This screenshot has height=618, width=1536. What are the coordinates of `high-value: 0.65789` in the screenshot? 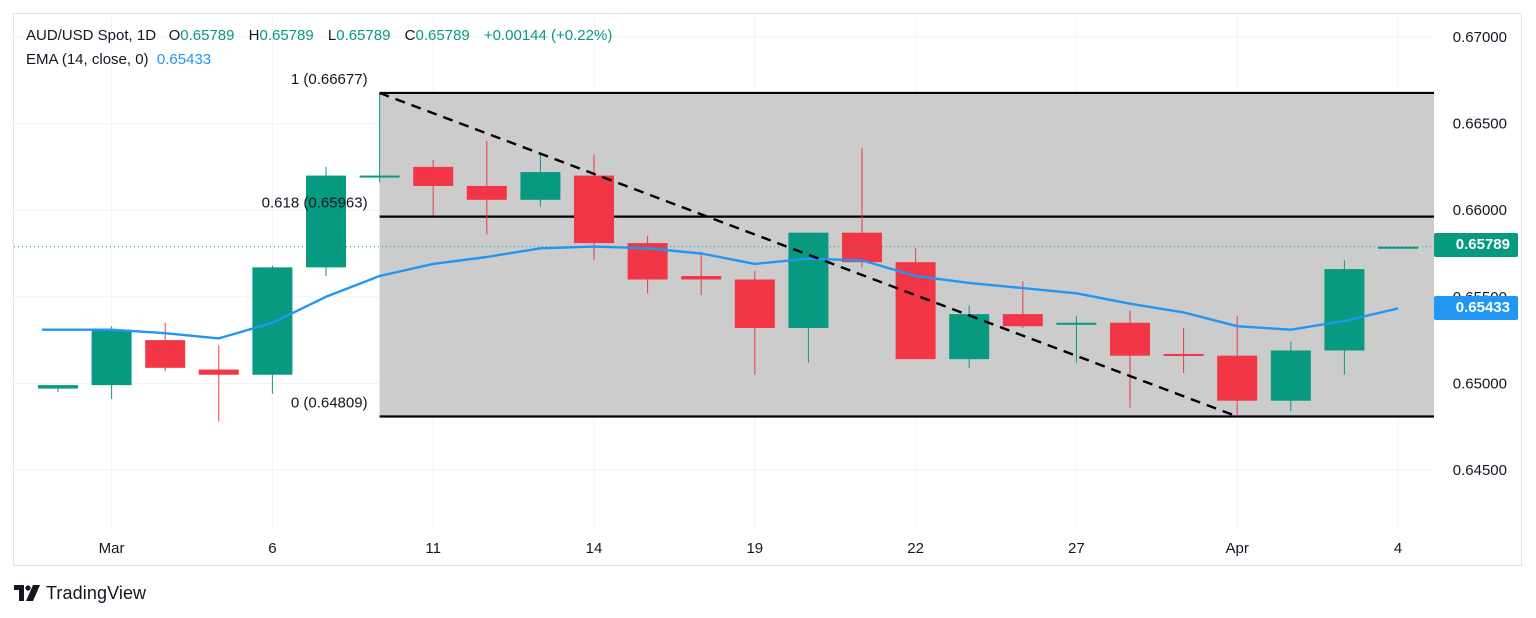 It's located at (286, 35).